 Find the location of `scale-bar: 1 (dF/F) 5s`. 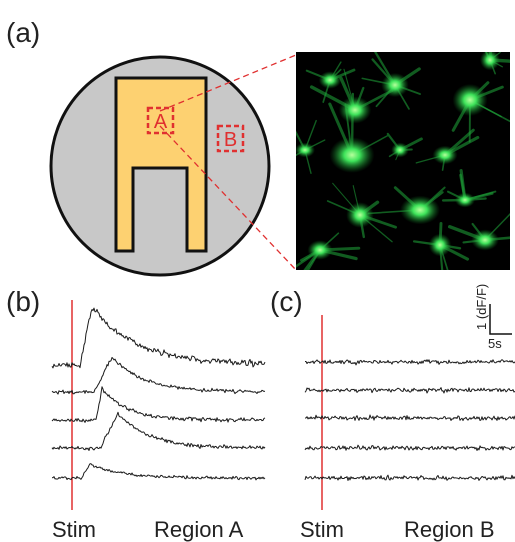

scale-bar: 1 (dF/F) 5s is located at coordinates (493, 317).